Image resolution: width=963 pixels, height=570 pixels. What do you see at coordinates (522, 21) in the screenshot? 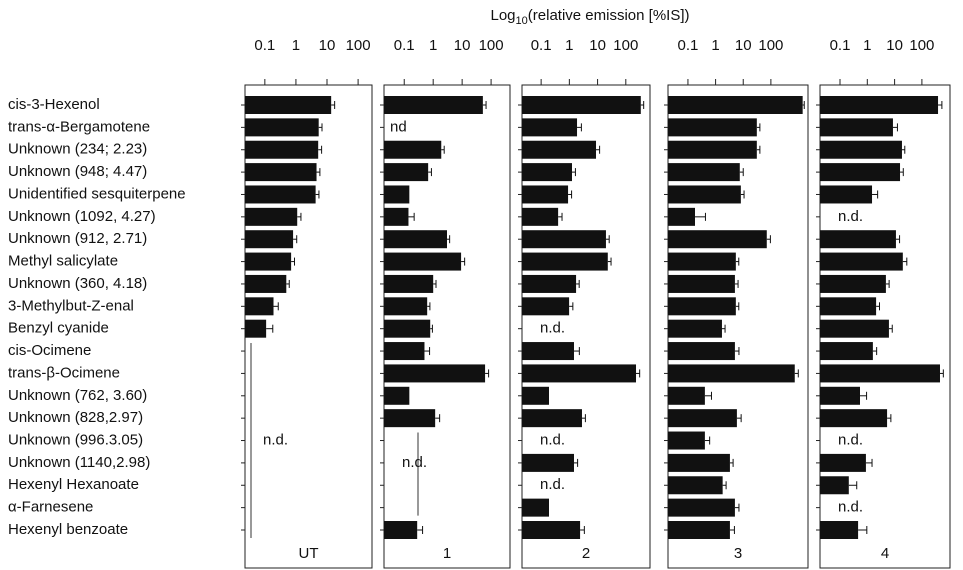
I see `title-sub: 10` at bounding box center [522, 21].